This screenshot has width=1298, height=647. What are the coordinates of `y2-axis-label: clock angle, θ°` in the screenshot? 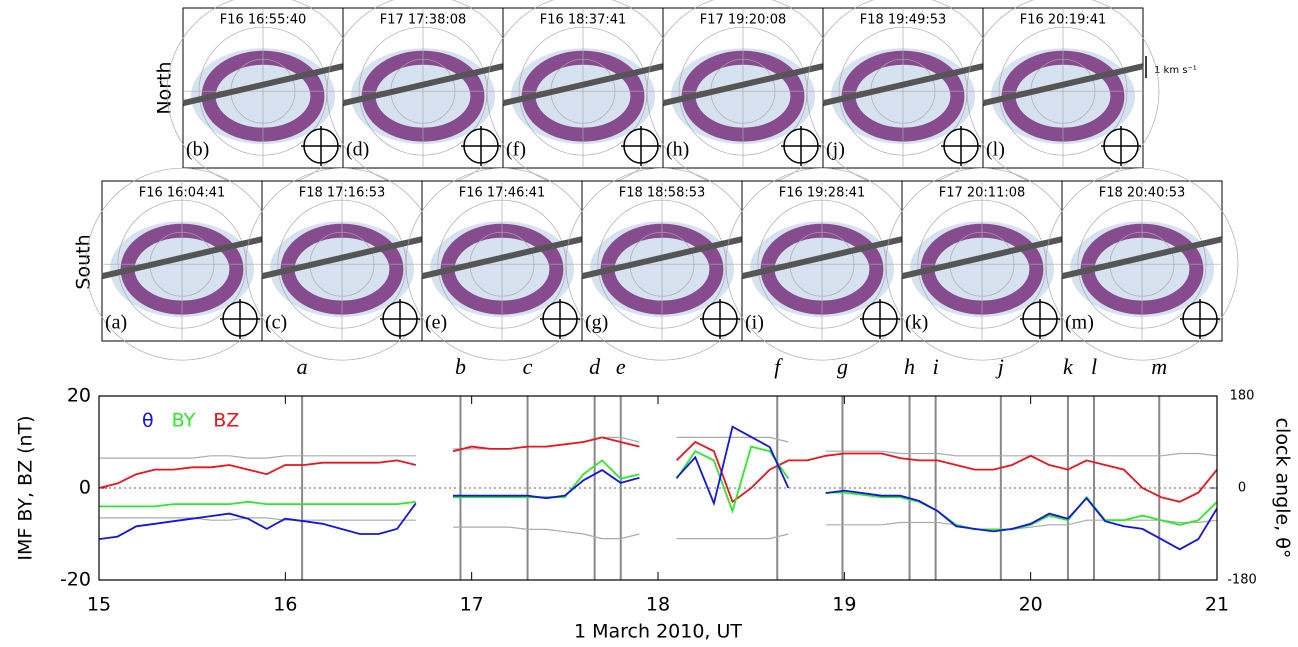 It's located at (1283, 488).